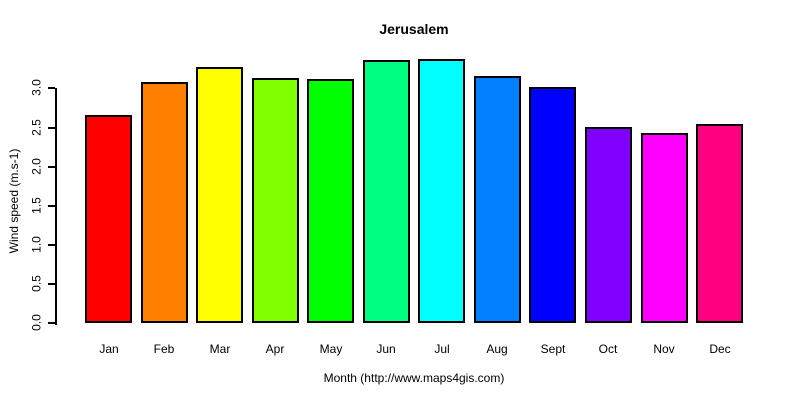 This screenshot has width=800, height=400. I want to click on bar-aug, so click(497, 199).